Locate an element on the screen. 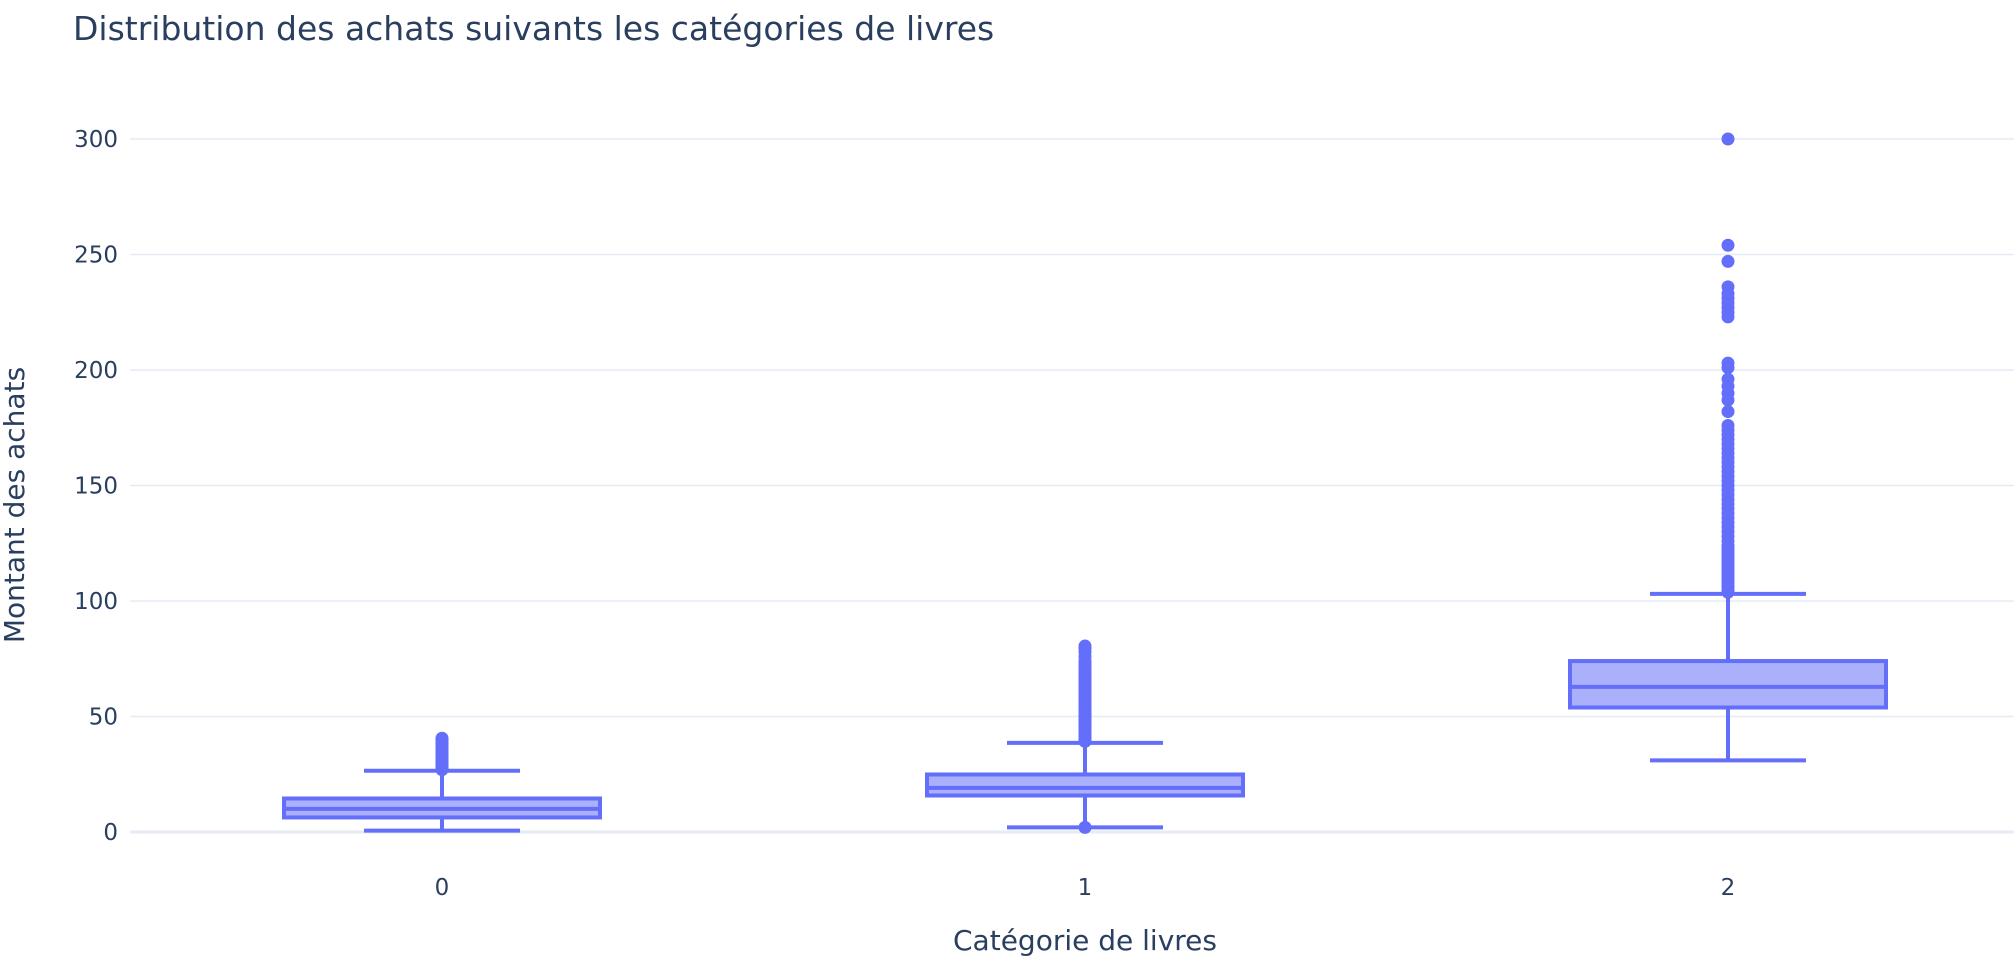 This screenshot has width=2014, height=967. y-tick-label: 300 is located at coordinates (96, 140).